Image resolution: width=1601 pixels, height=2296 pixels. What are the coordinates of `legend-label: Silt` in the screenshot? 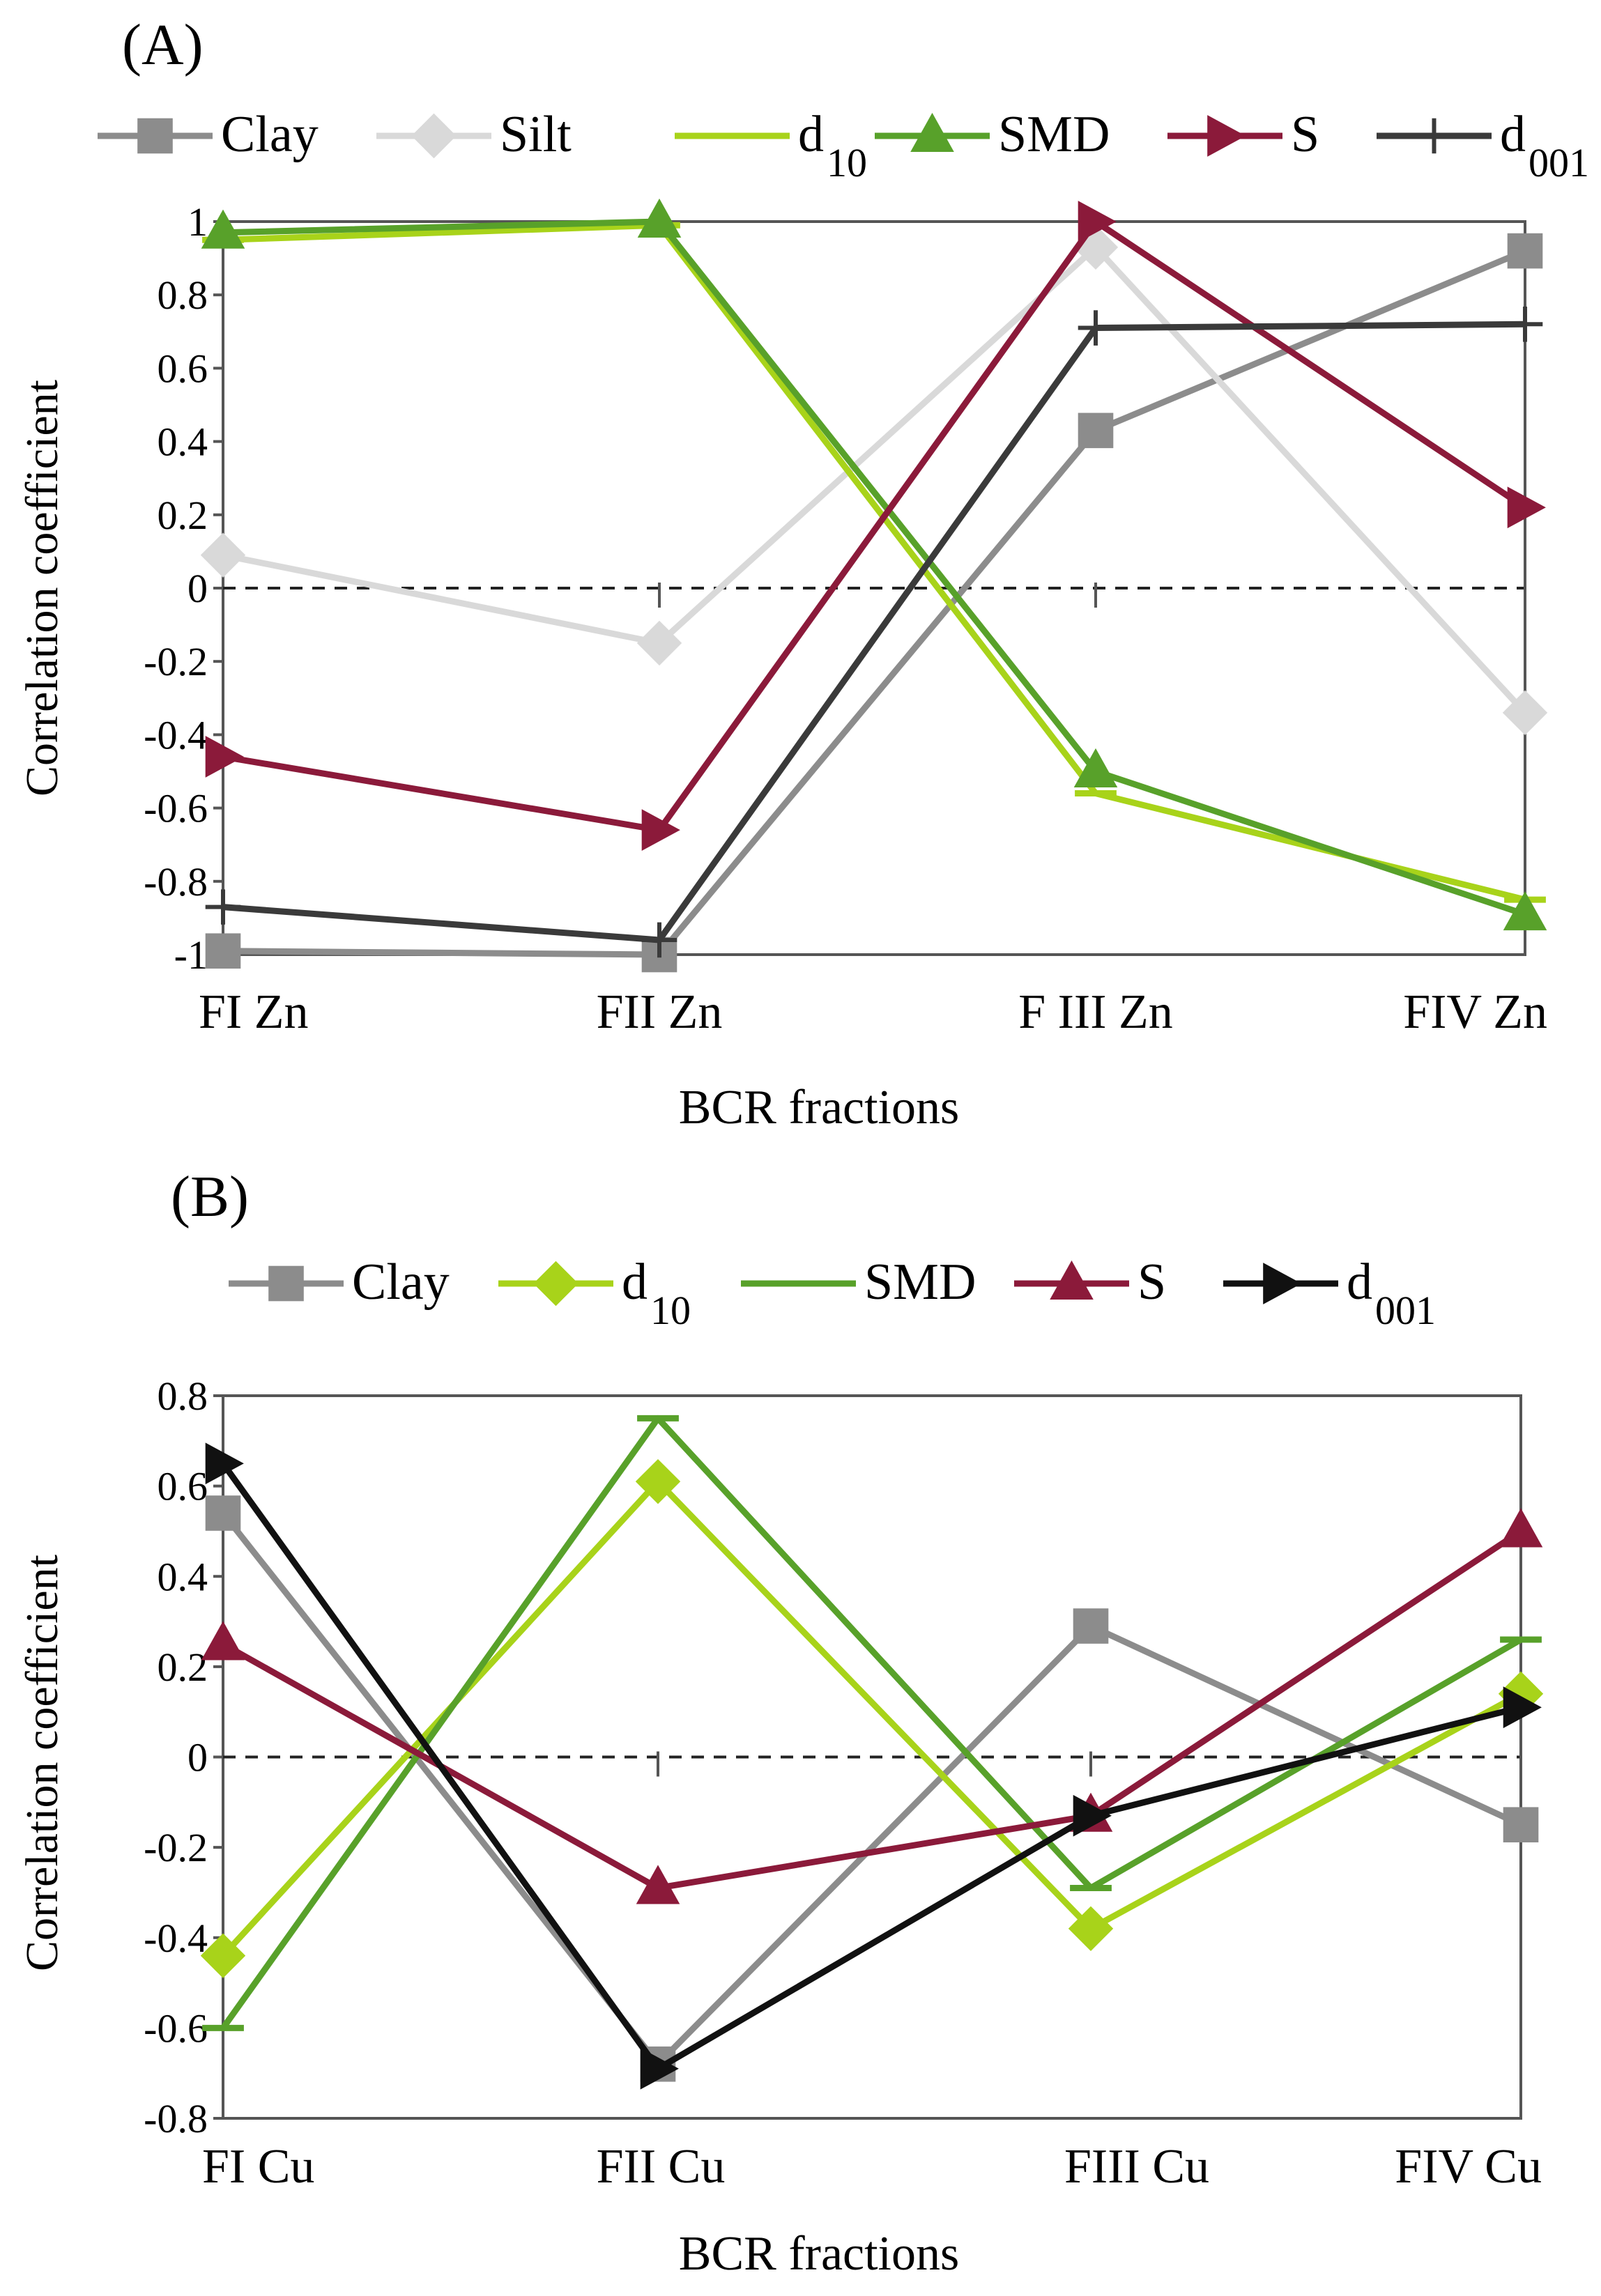 It's located at (536, 134).